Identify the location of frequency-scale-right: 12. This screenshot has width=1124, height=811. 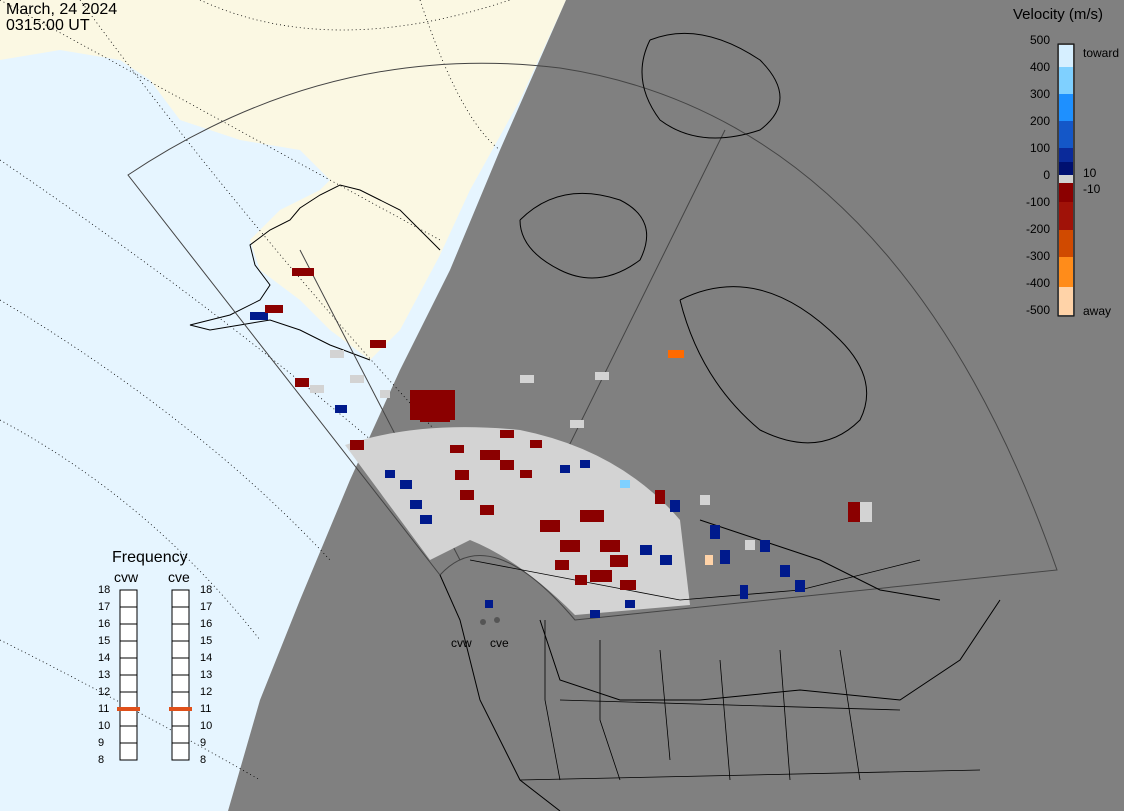
(206, 692).